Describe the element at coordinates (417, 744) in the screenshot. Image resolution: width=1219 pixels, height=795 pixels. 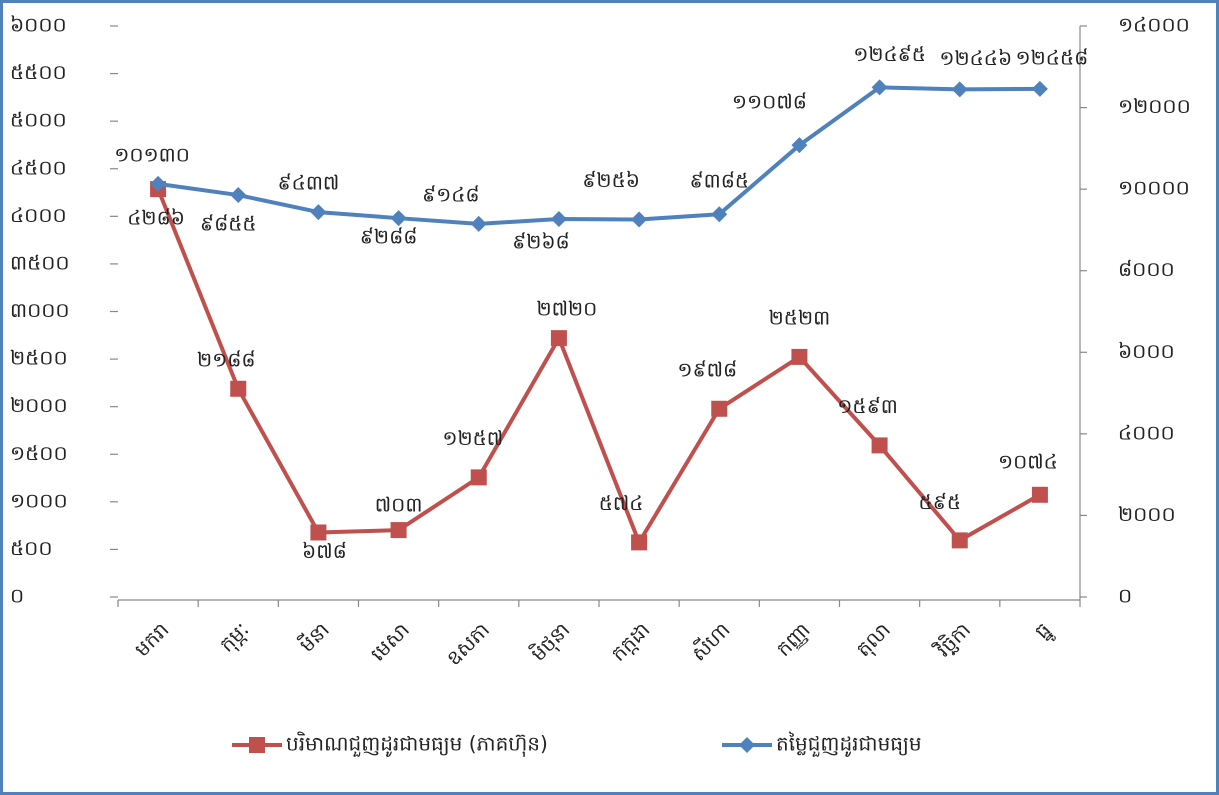
I see `legend-label: បរិមាណជួញដូរជាមធ្យម (ភាគហ៊ុន)` at that location.